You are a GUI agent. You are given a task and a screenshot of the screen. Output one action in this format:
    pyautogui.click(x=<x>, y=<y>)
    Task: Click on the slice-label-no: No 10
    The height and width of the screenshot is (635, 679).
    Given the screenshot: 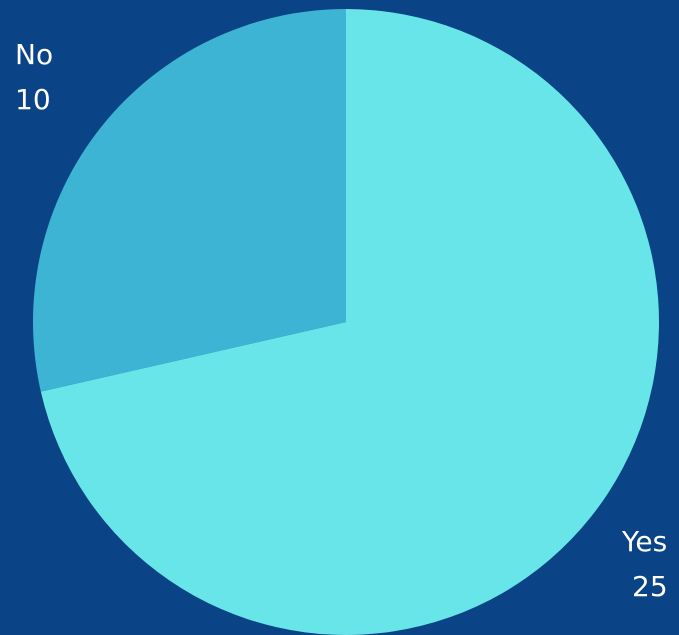 What is the action you would take?
    pyautogui.click(x=34, y=77)
    